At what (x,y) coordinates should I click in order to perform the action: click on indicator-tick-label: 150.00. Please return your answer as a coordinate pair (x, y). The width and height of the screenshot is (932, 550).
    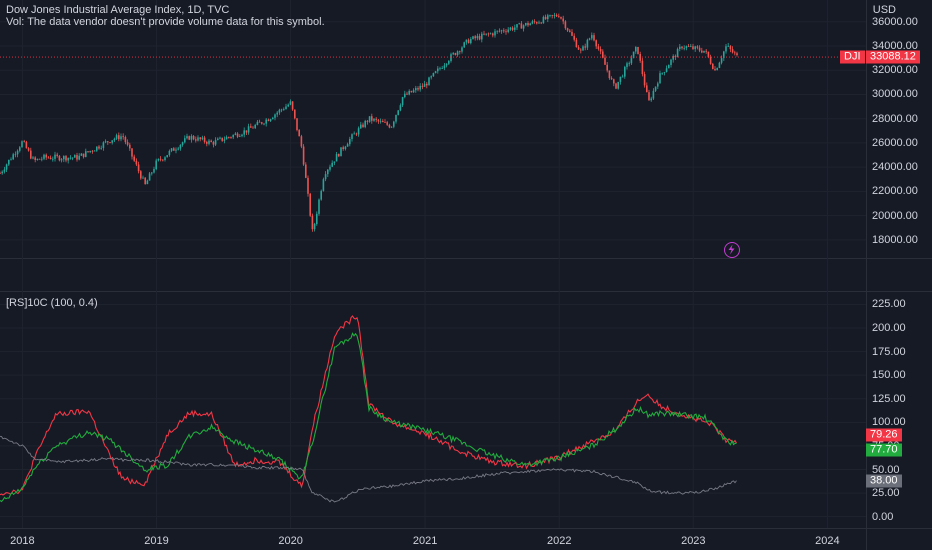
    Looking at the image, I should click on (889, 375).